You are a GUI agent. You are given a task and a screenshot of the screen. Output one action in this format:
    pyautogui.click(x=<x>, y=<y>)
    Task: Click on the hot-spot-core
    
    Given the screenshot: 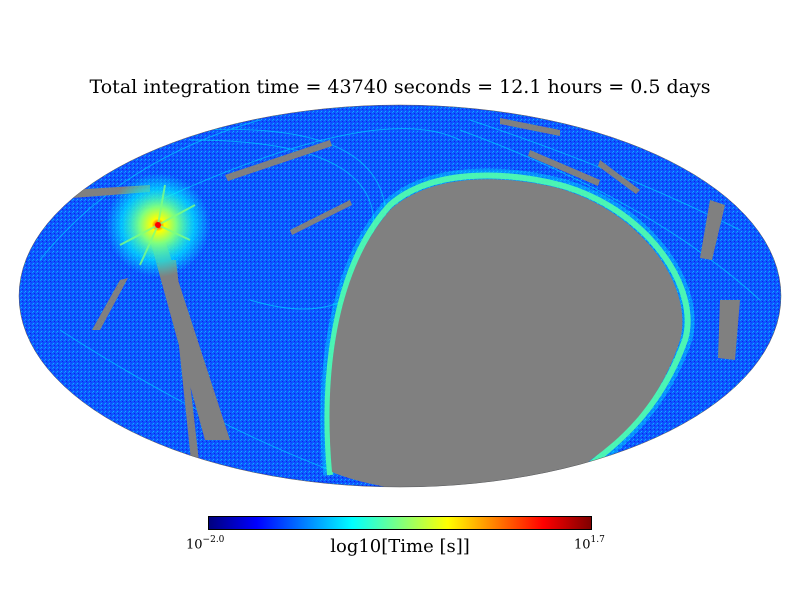 What is the action you would take?
    pyautogui.click(x=158, y=225)
    